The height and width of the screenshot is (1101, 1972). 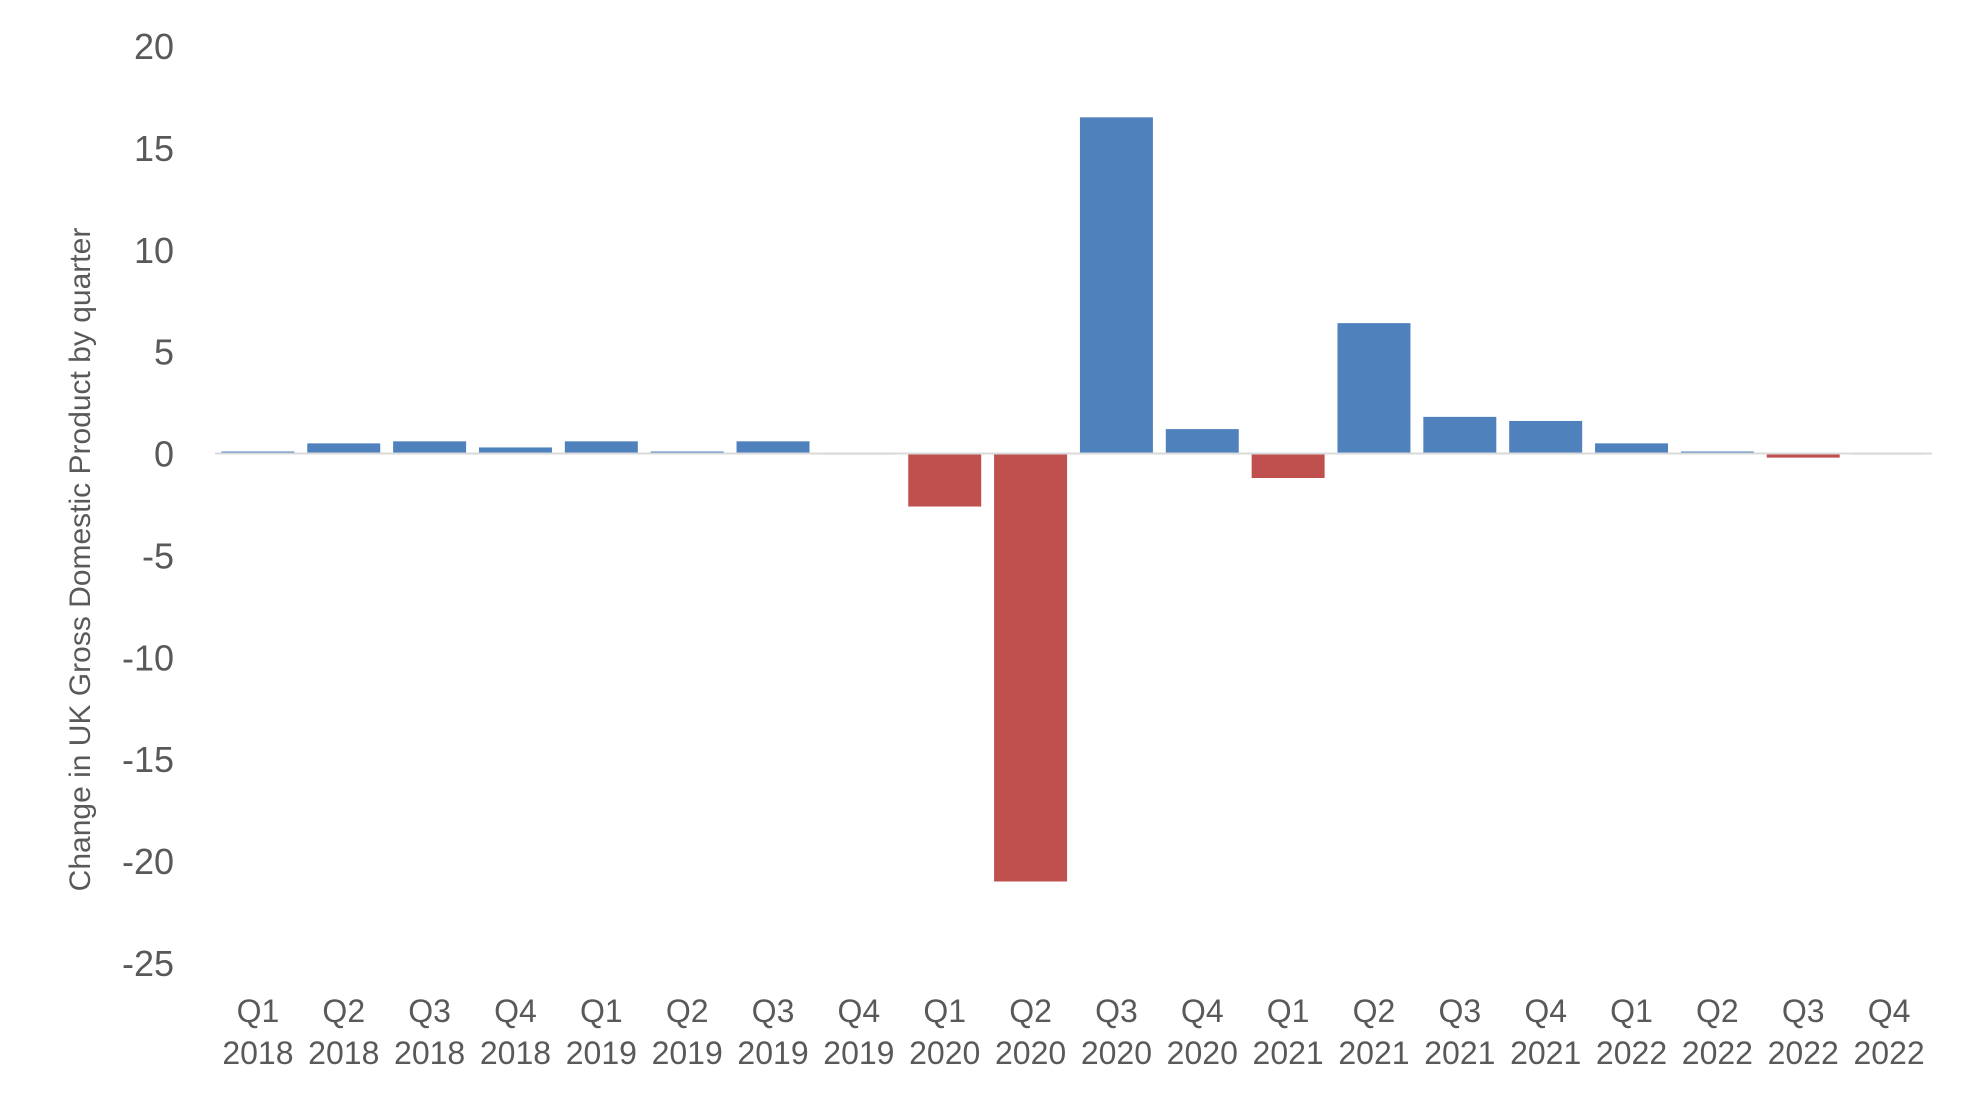 I want to click on y-tick-label: -25, so click(x=148, y=963).